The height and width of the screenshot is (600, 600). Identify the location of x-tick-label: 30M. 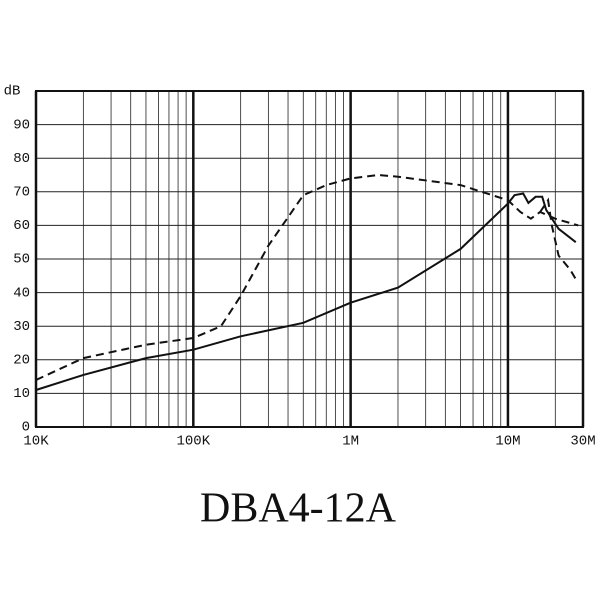
(582, 442).